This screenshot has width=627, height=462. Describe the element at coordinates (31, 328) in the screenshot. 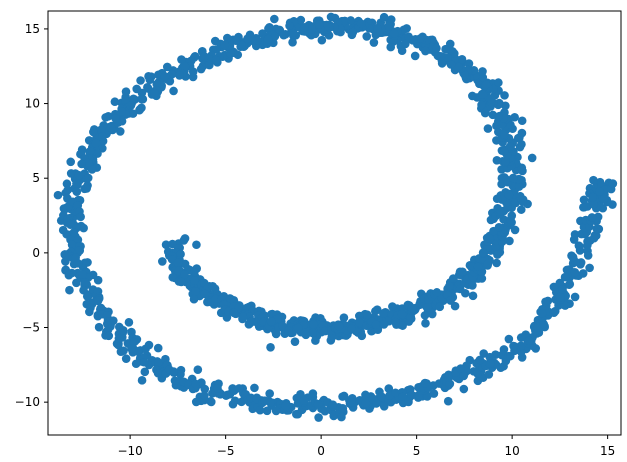

I see `y-tick-label: −5` at that location.